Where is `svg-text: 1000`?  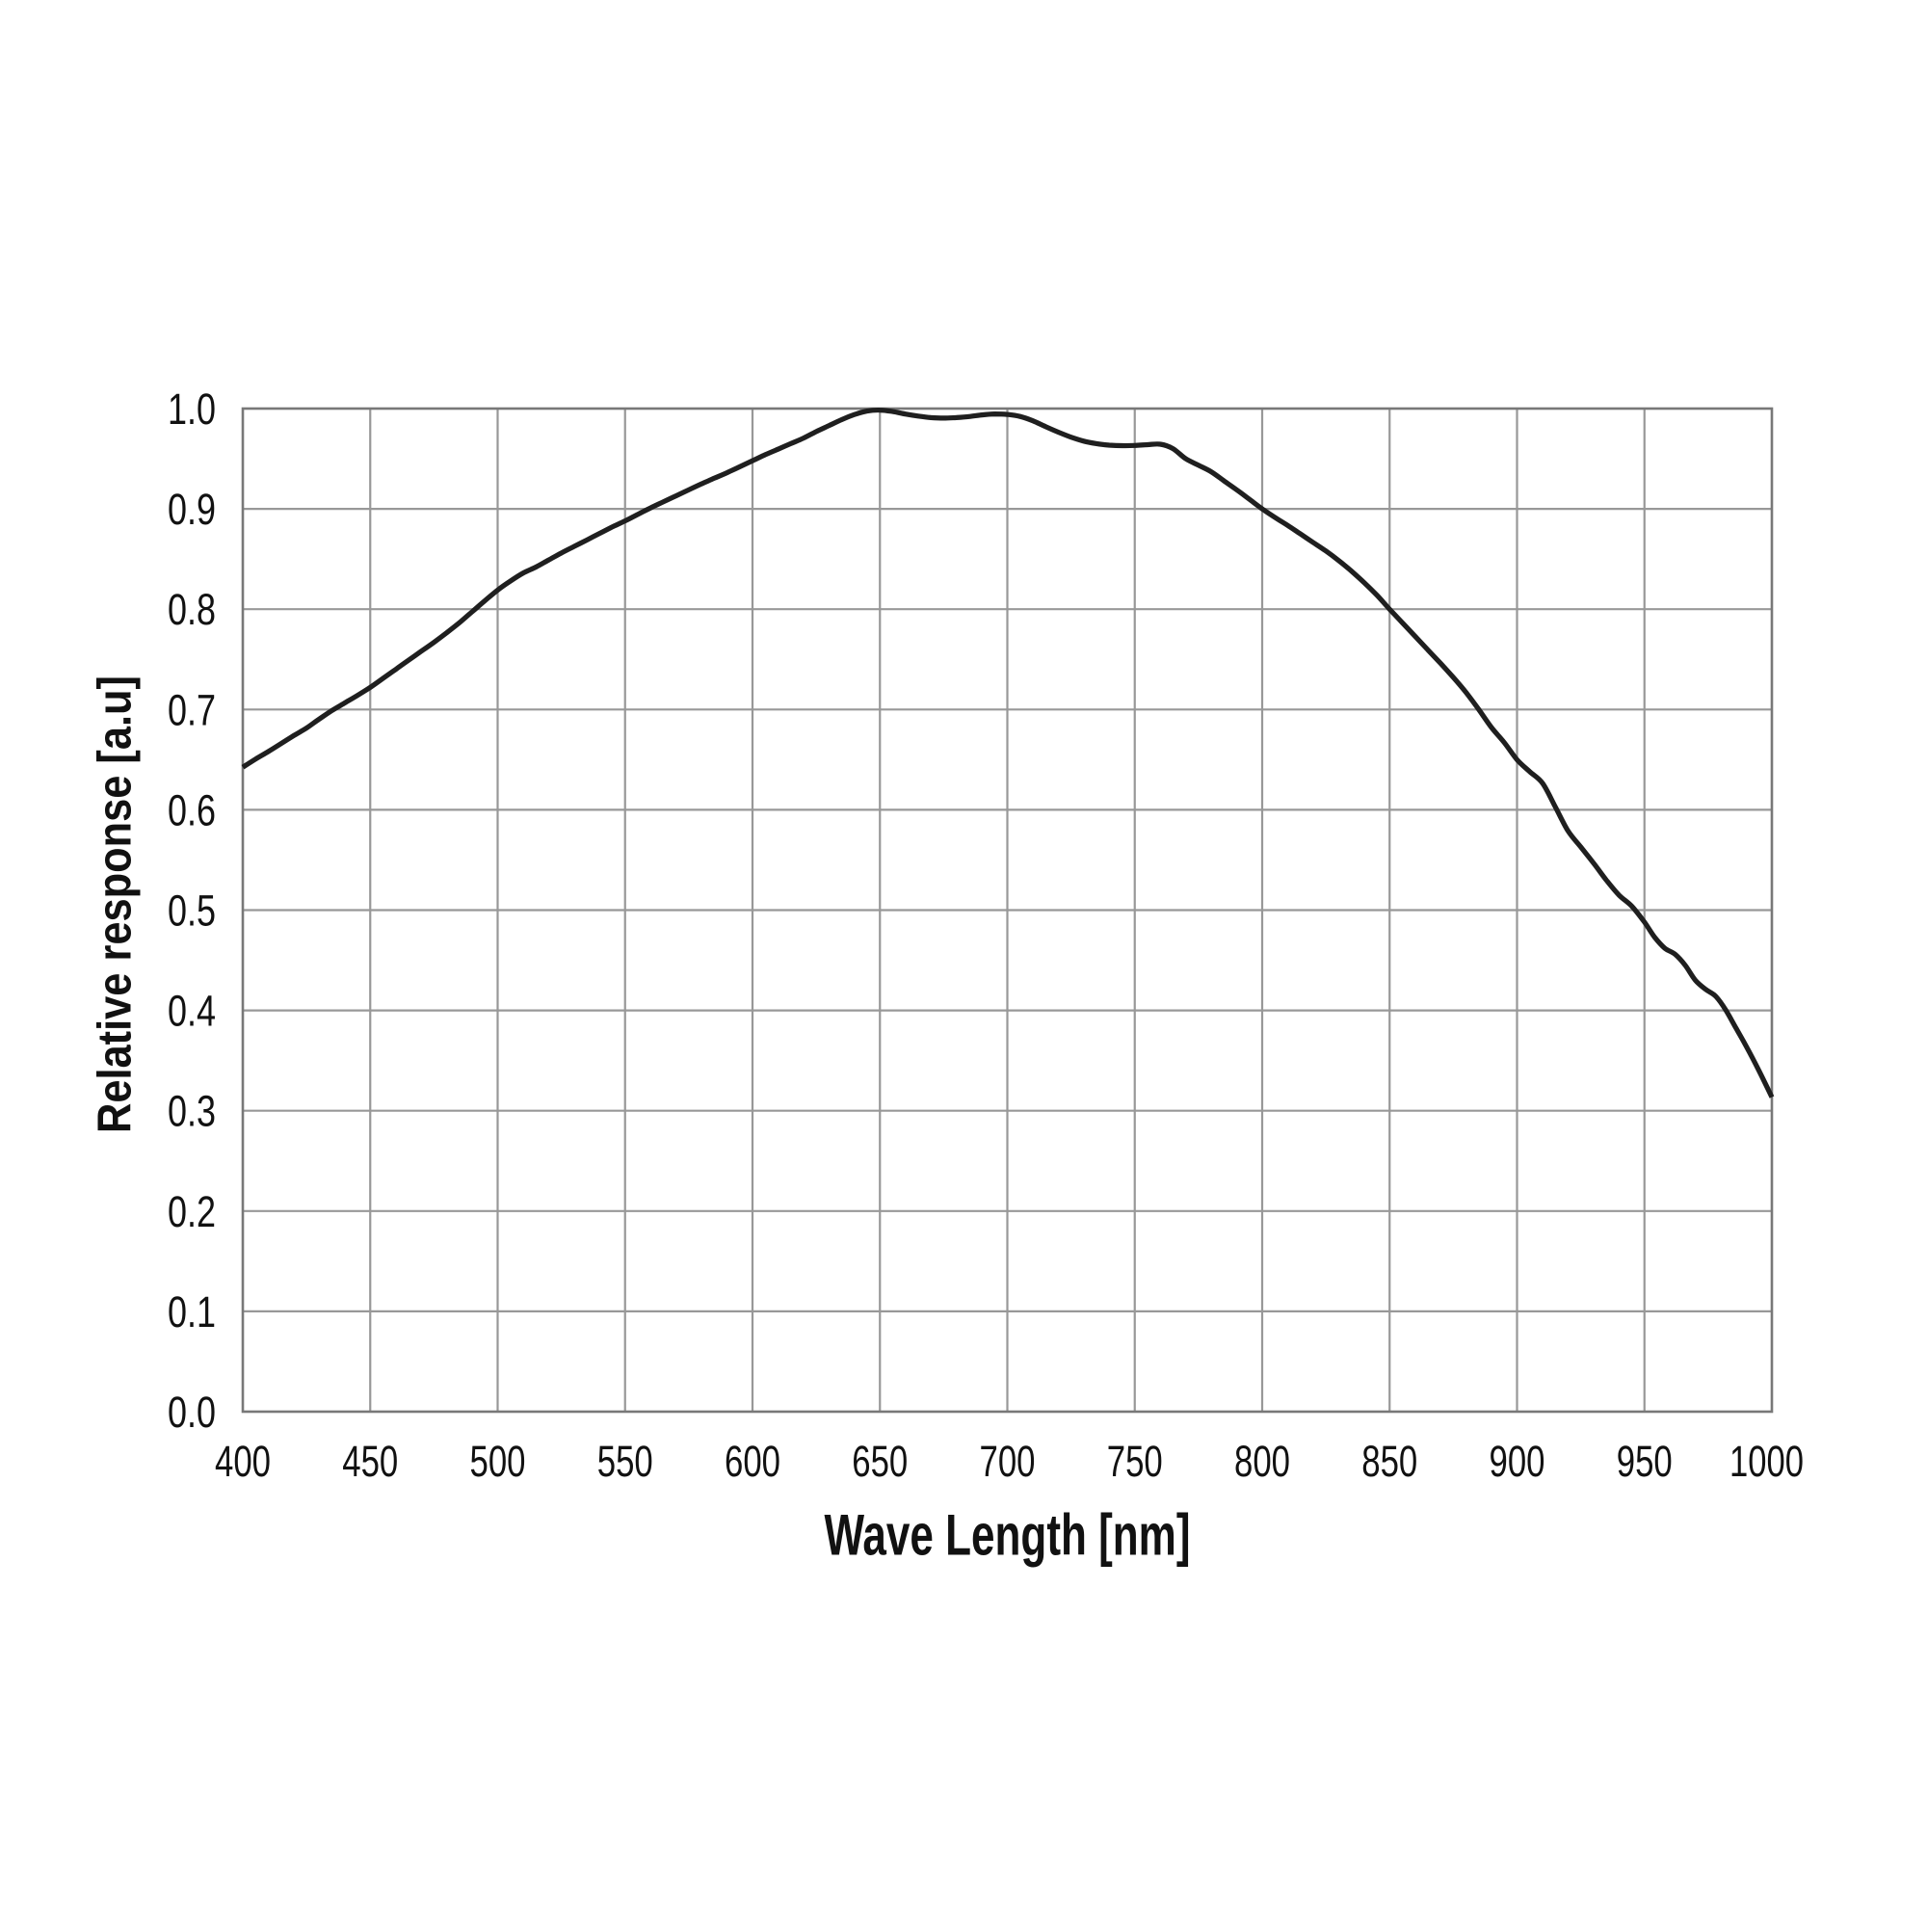 svg-text: 1000 is located at coordinates (1767, 1461).